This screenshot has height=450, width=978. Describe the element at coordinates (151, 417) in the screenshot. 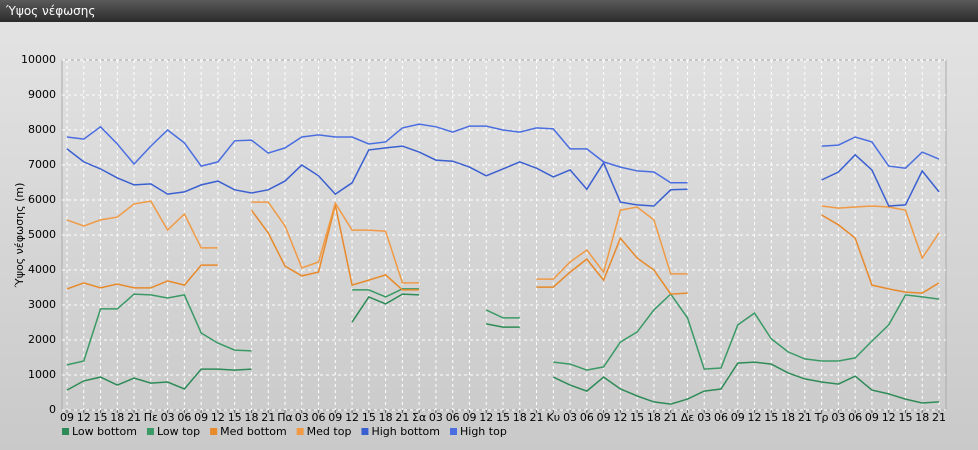

I see `x-tick-label: Πε` at that location.